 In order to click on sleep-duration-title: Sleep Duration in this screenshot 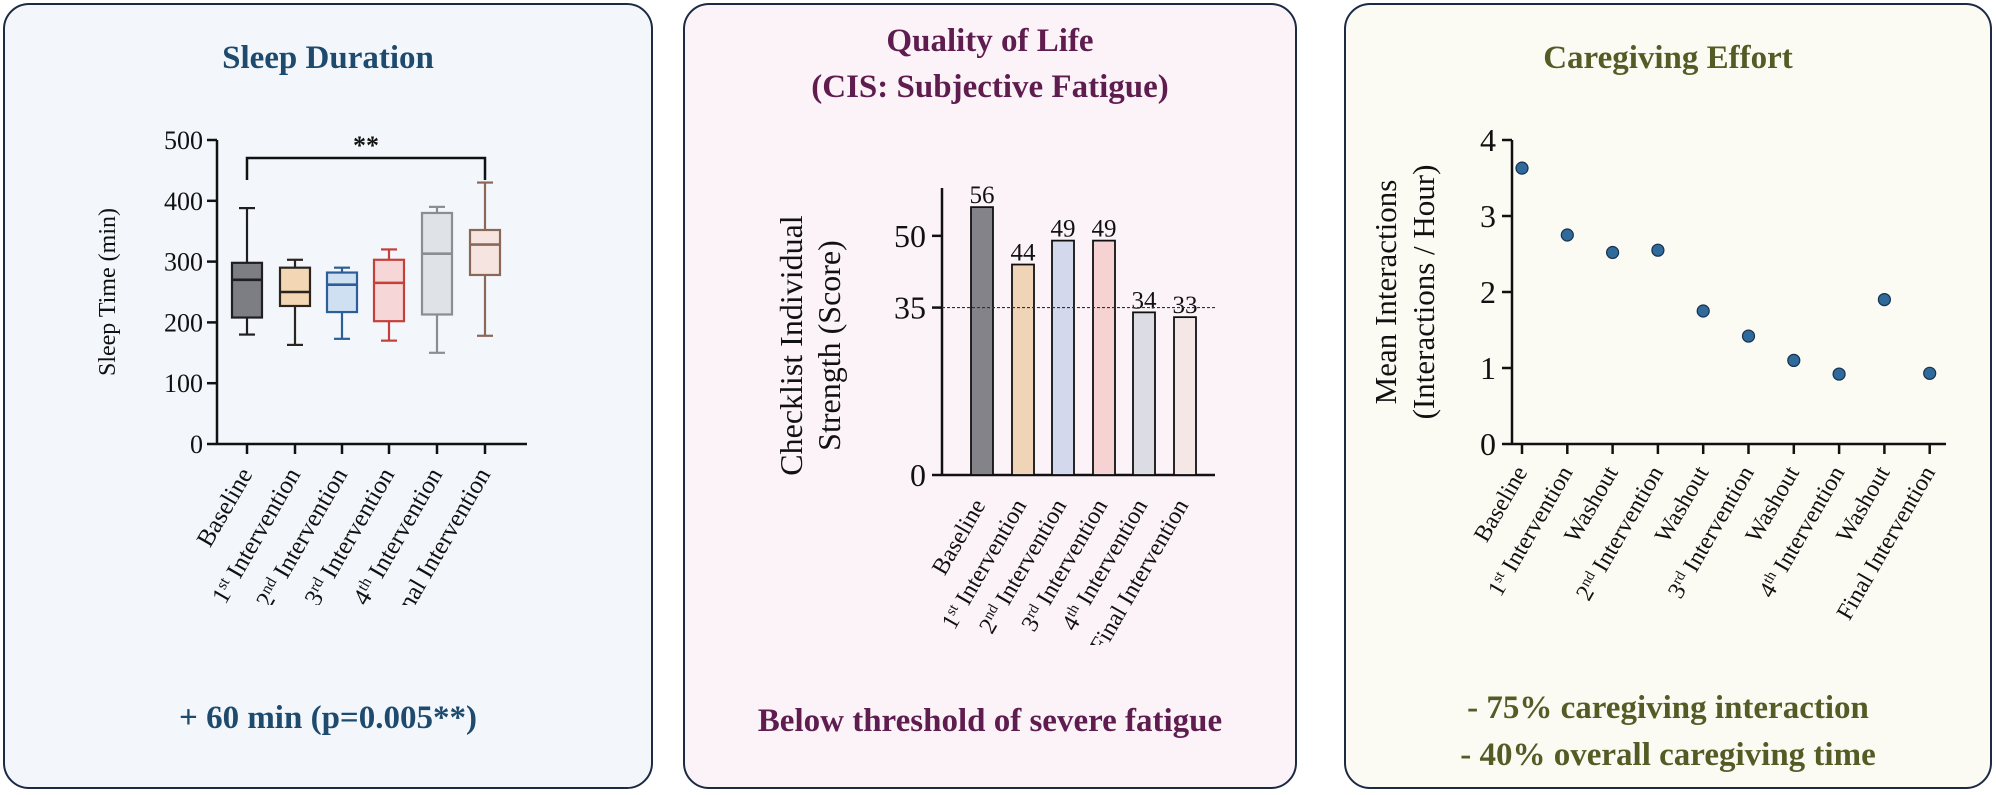, I will do `click(328, 58)`.